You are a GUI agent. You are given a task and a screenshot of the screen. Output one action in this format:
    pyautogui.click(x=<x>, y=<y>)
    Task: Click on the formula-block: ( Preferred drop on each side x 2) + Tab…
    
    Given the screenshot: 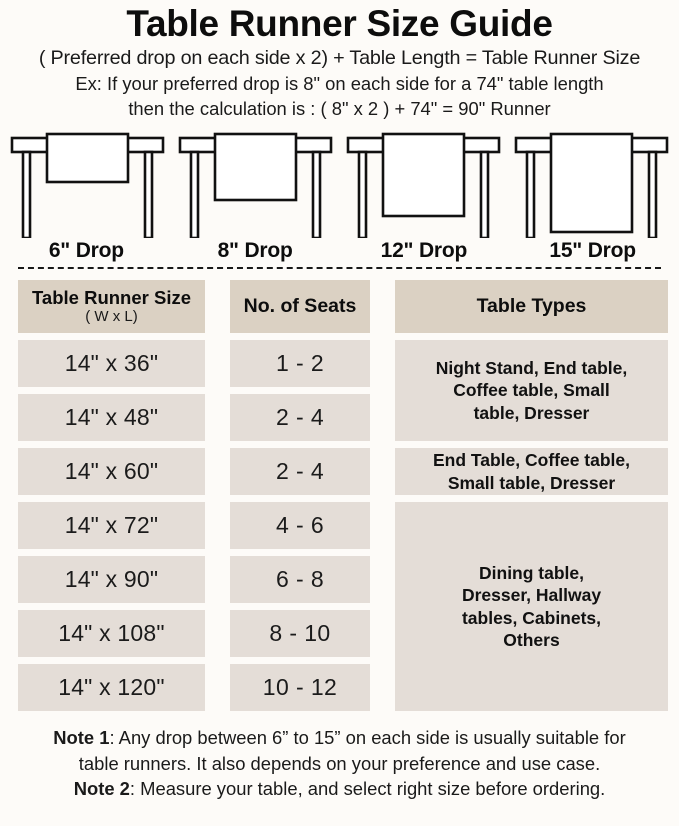 What is the action you would take?
    pyautogui.click(x=339, y=83)
    